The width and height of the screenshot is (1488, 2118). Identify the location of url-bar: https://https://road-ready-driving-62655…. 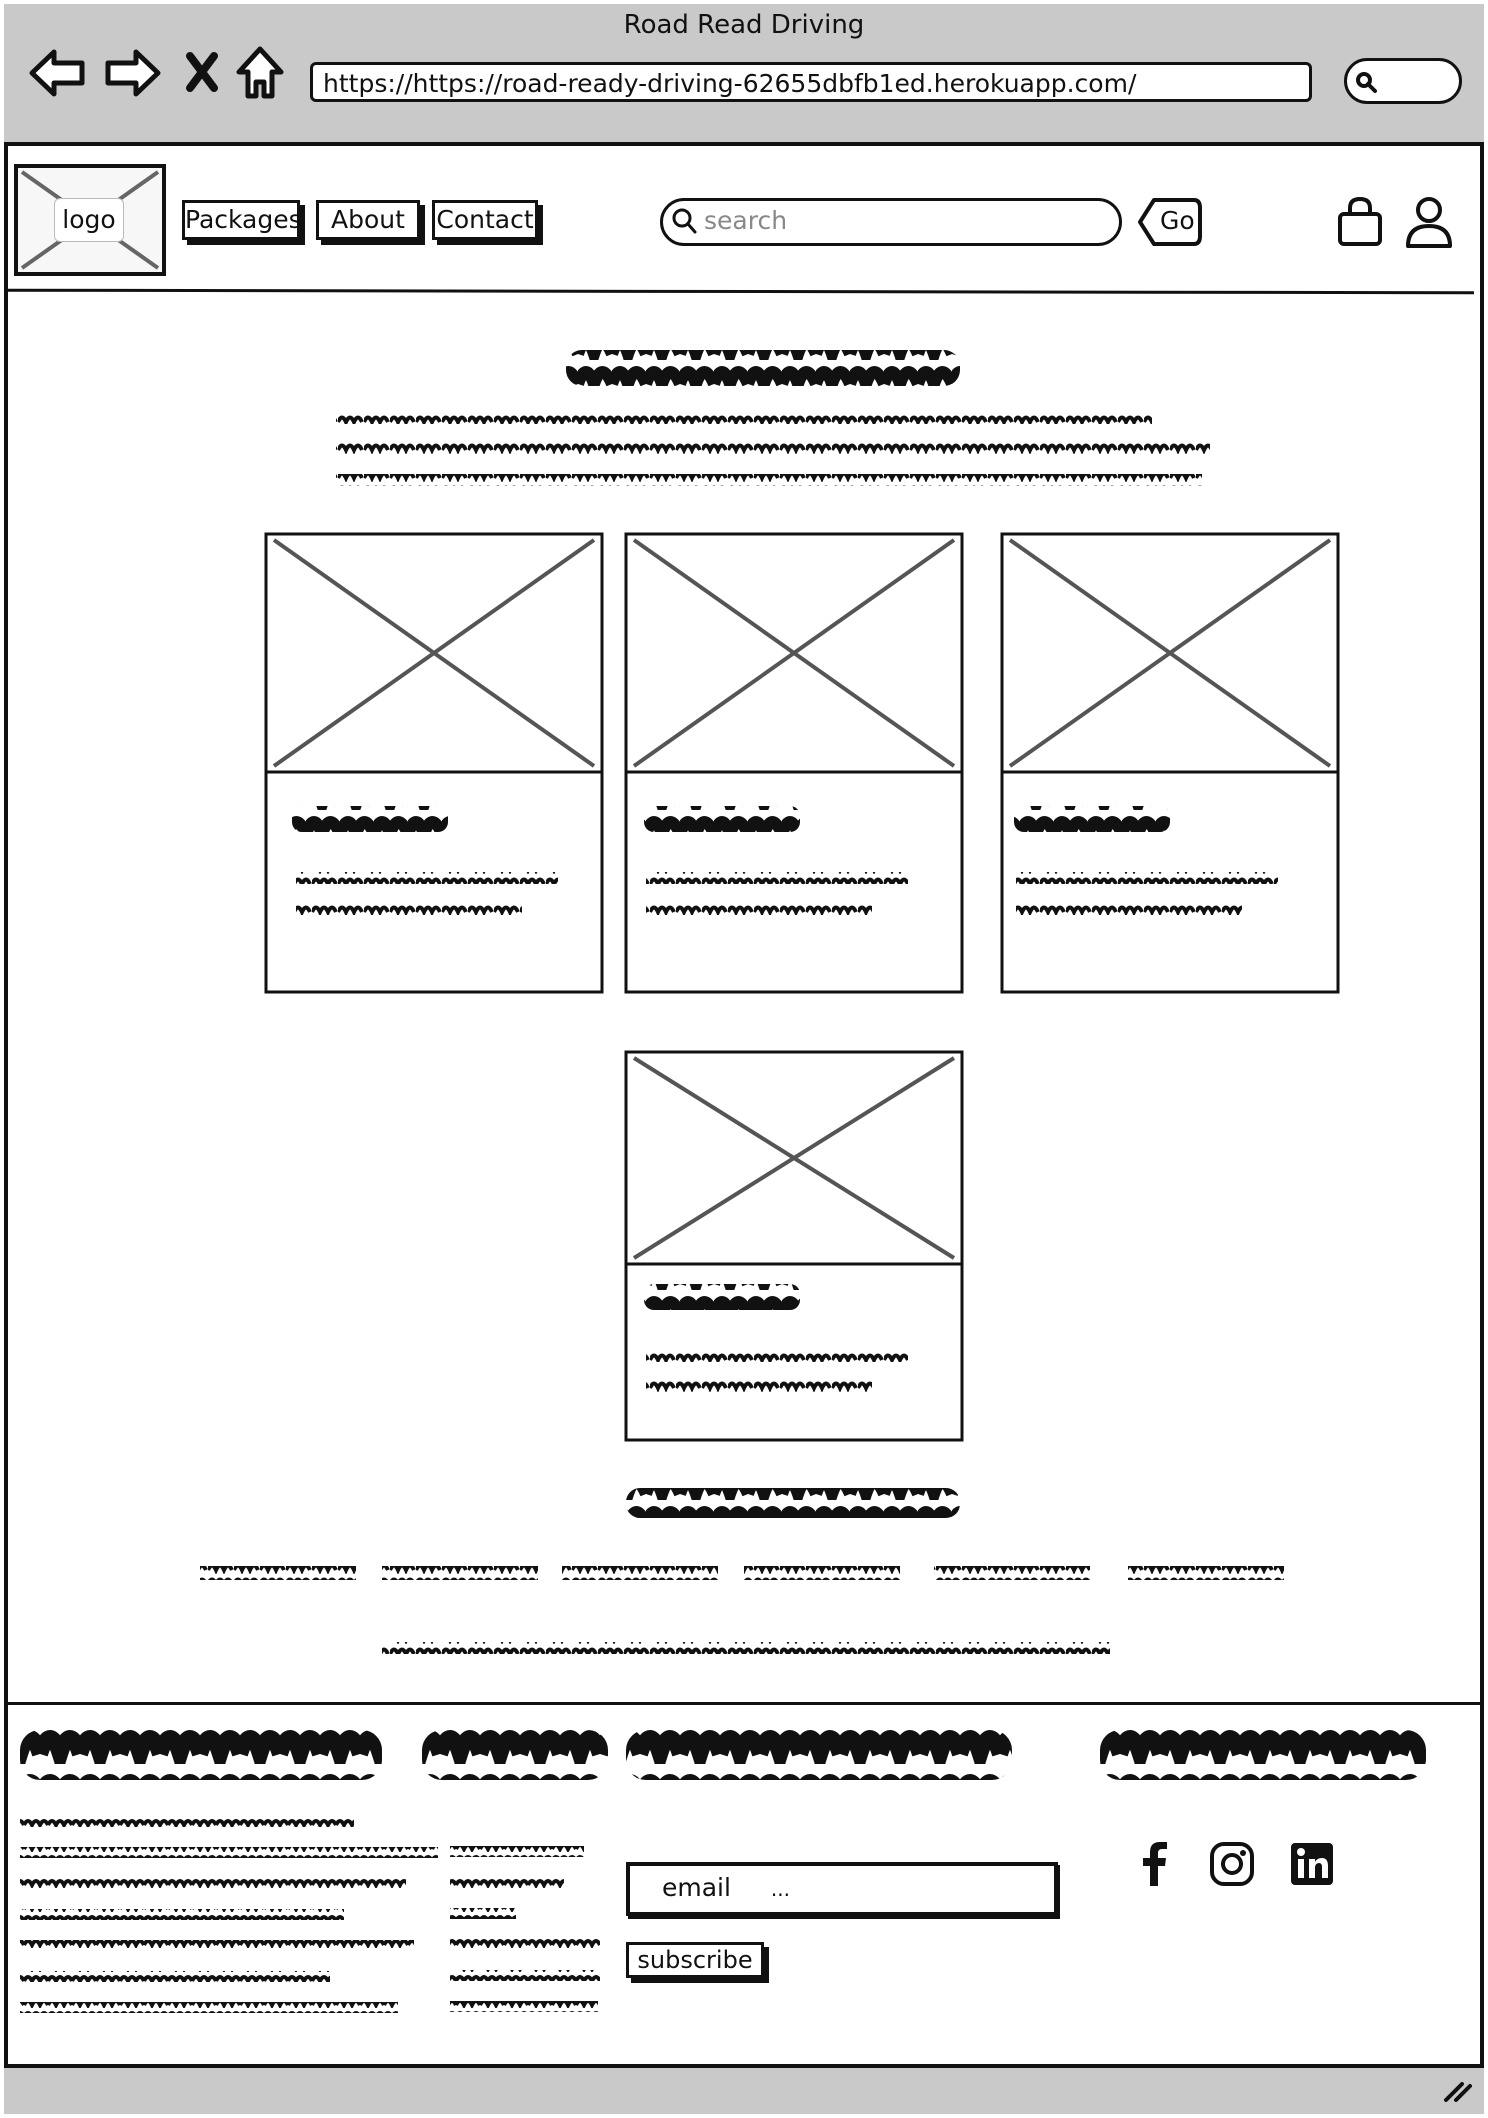
(811, 82).